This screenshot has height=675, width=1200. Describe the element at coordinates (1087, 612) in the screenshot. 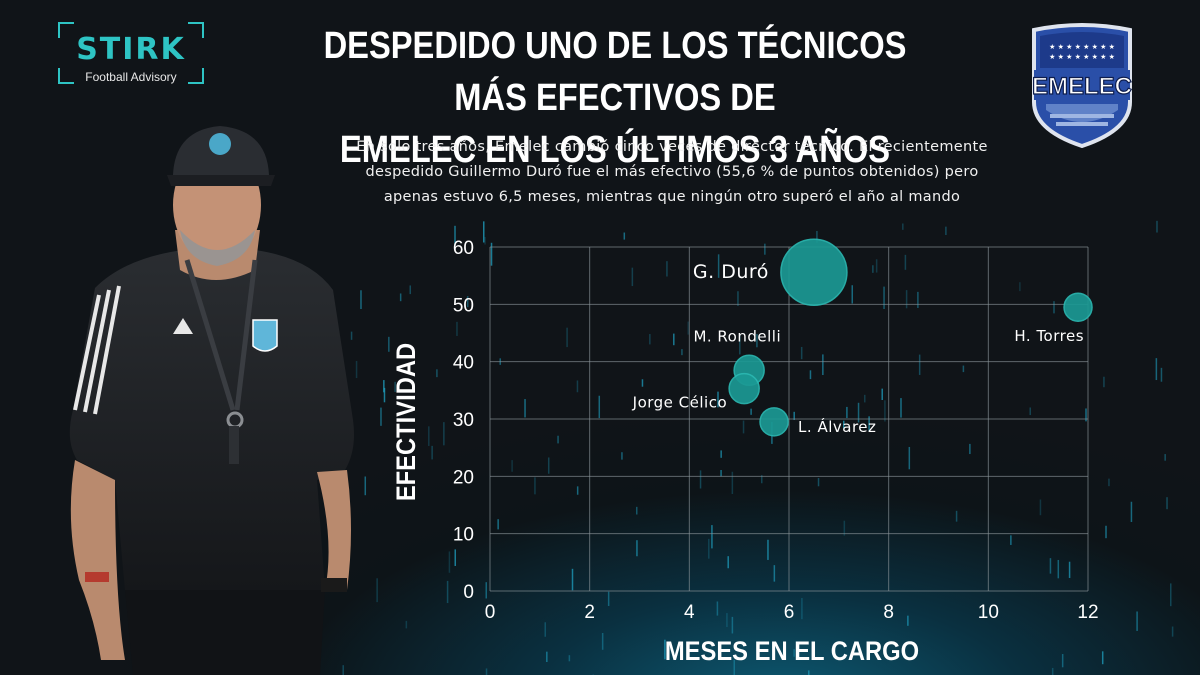

I see `x-tick-label: 12` at that location.